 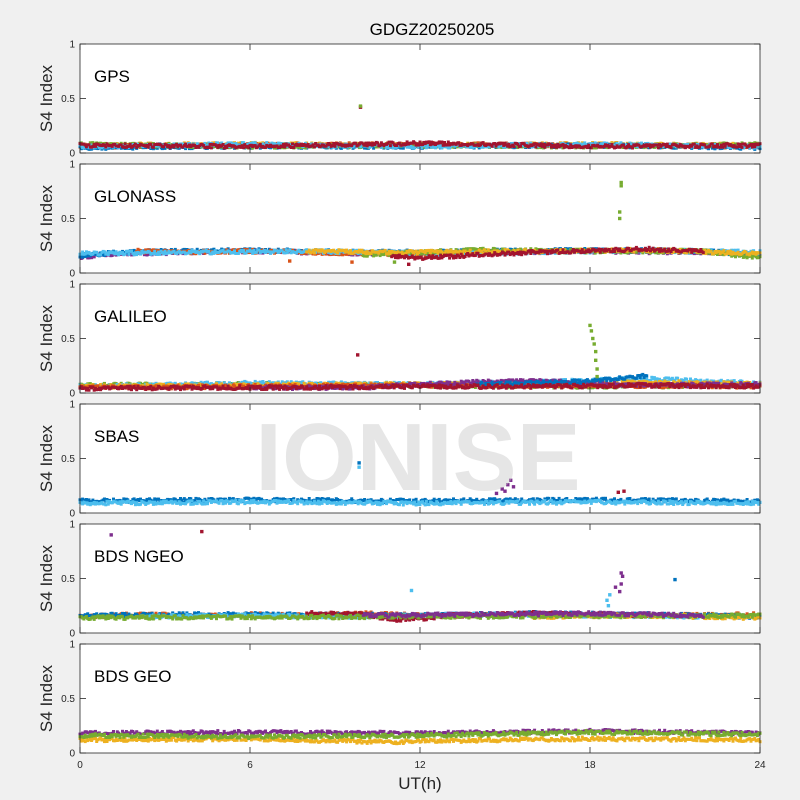 I want to click on y-tick-label: 1, so click(x=72, y=45).